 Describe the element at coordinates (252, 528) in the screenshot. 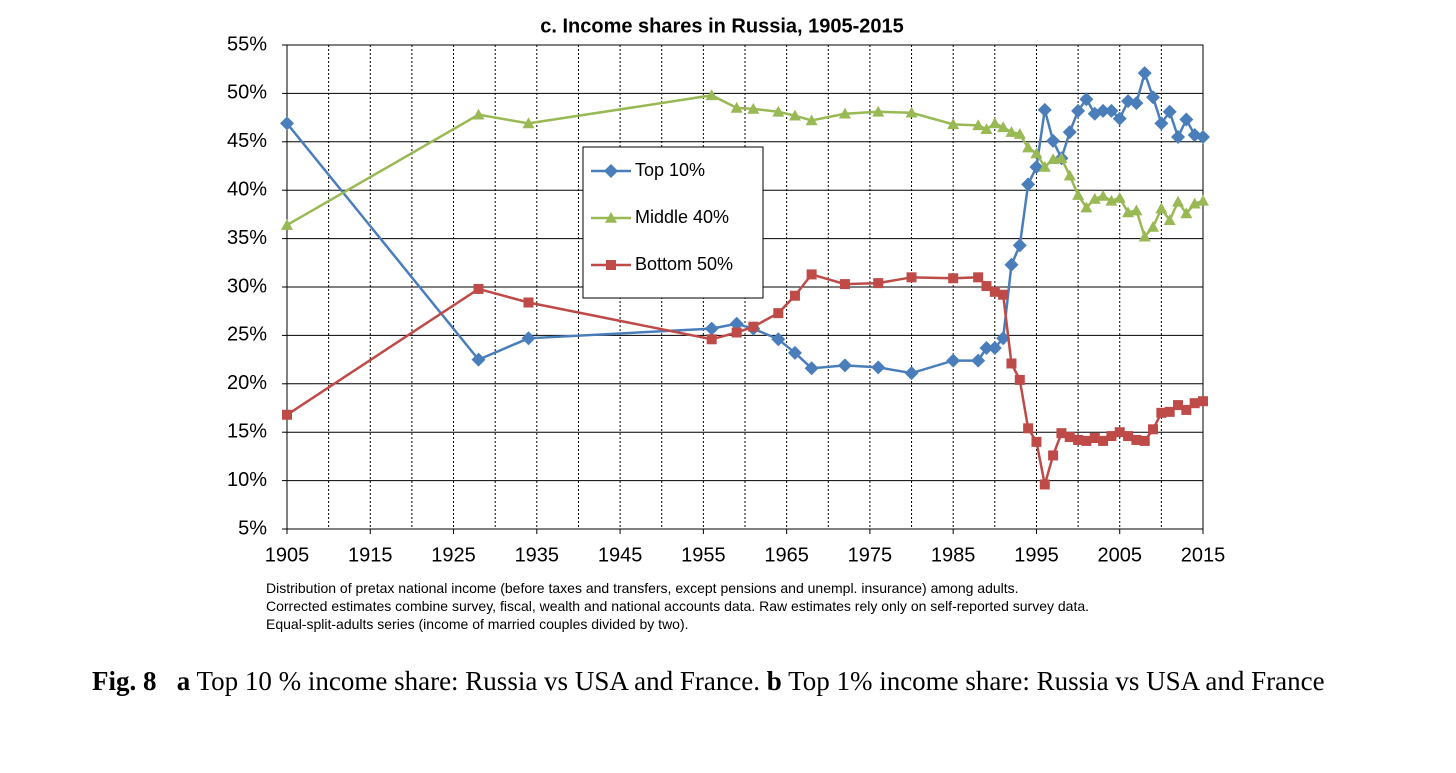

I see `y-tick-label: 5%` at that location.